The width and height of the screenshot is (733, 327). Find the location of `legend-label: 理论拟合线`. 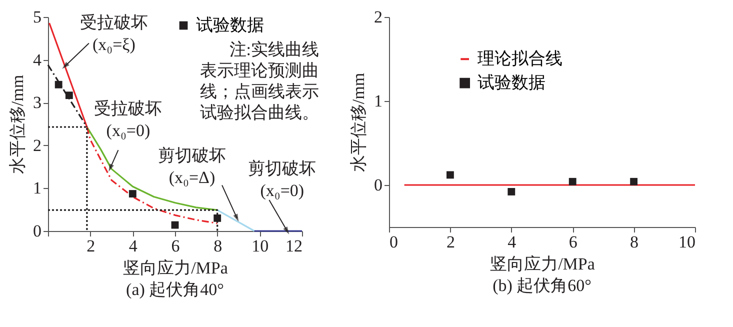

legend-label: 理论拟合线 is located at coordinates (519, 58).